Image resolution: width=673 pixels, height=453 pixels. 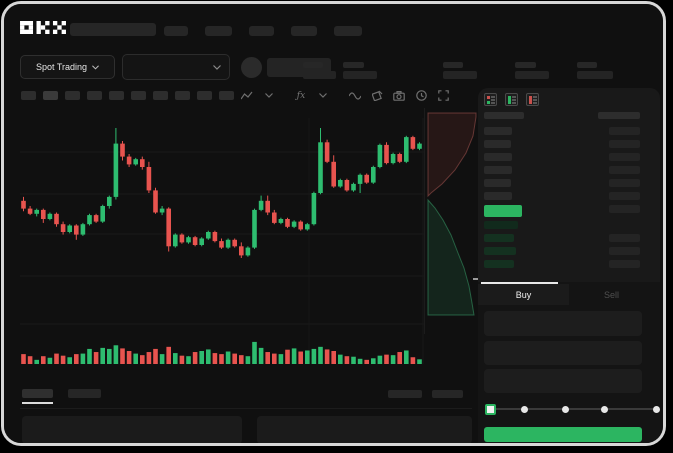 I want to click on depth-chart, so click(x=451, y=221).